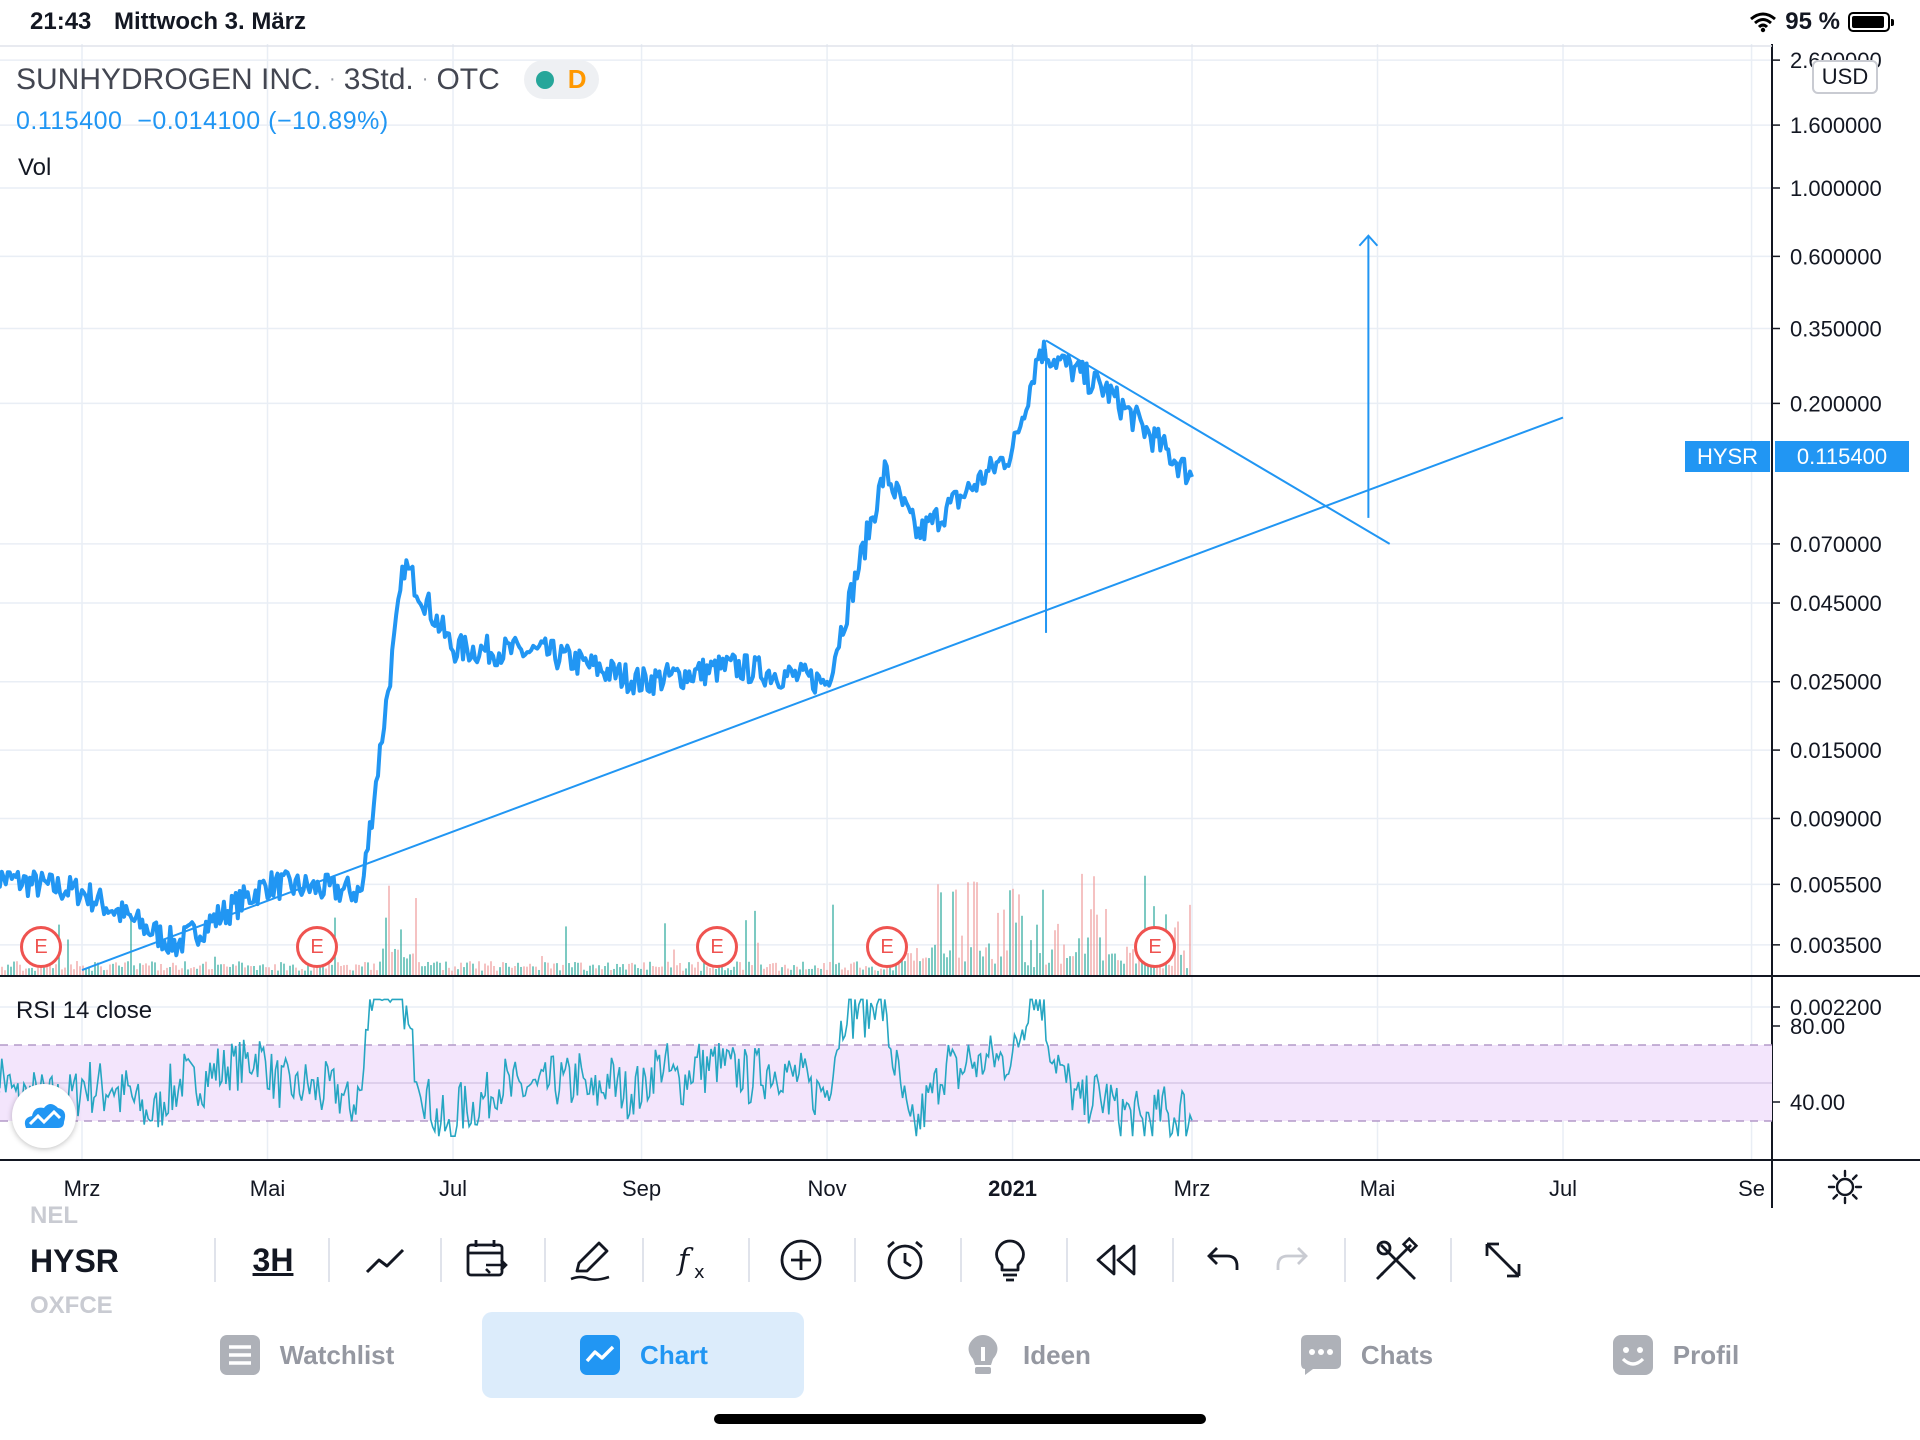 The image size is (1920, 1440). I want to click on nav-label: Chart, so click(674, 1354).